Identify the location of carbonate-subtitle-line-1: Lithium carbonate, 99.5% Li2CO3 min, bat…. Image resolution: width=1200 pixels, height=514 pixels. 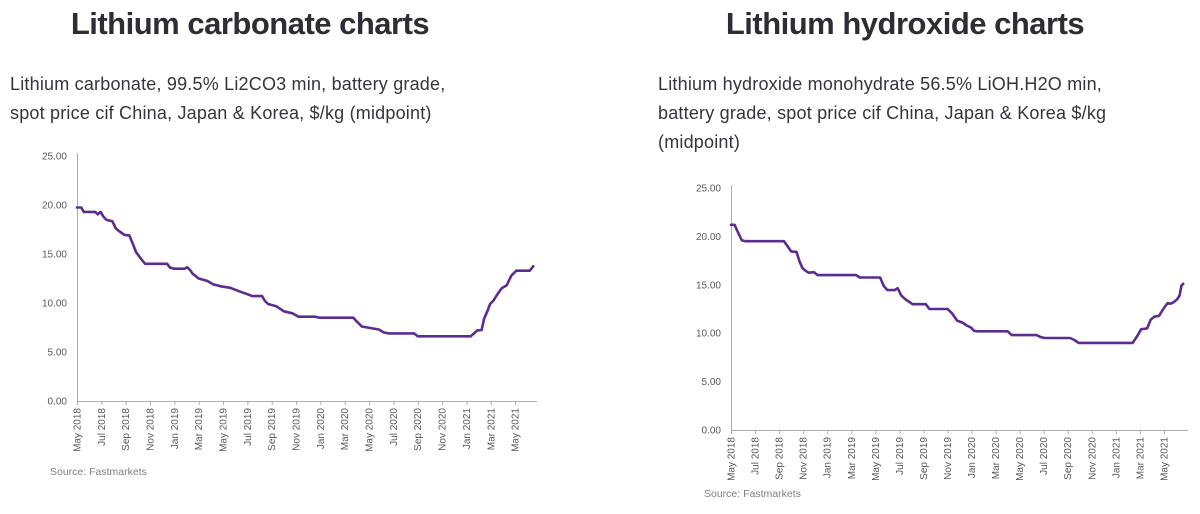
(228, 84).